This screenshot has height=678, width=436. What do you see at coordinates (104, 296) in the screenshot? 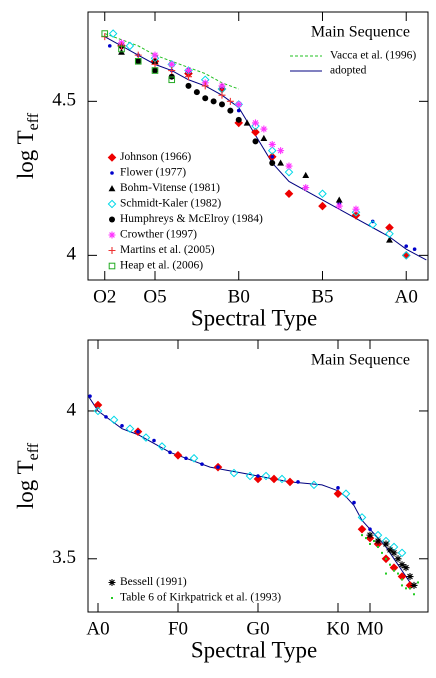
I see `x-tick-label: O2` at bounding box center [104, 296].